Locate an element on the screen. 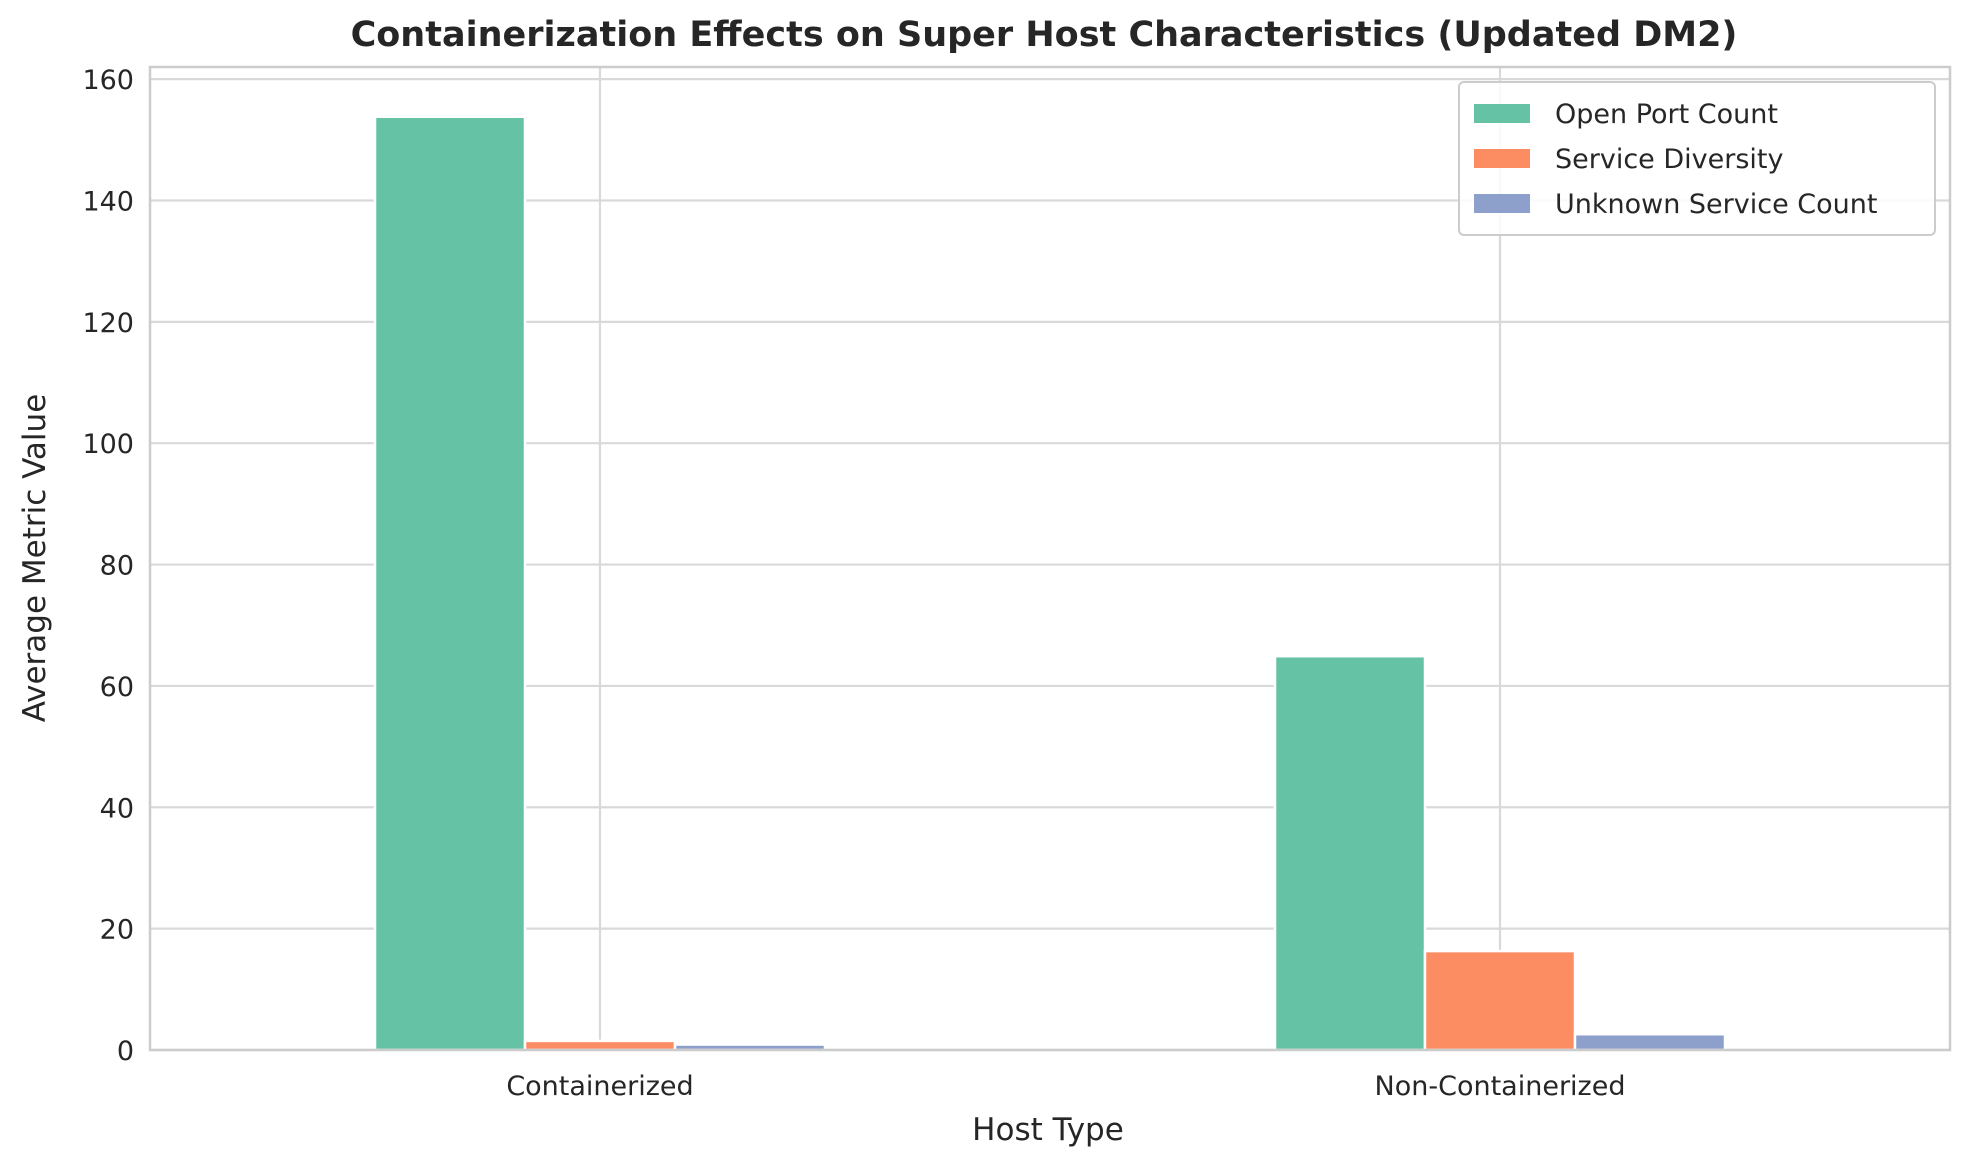 This screenshot has width=1968, height=1172. x-tick-labels: Containerized Non-Containerized is located at coordinates (1065, 1086).